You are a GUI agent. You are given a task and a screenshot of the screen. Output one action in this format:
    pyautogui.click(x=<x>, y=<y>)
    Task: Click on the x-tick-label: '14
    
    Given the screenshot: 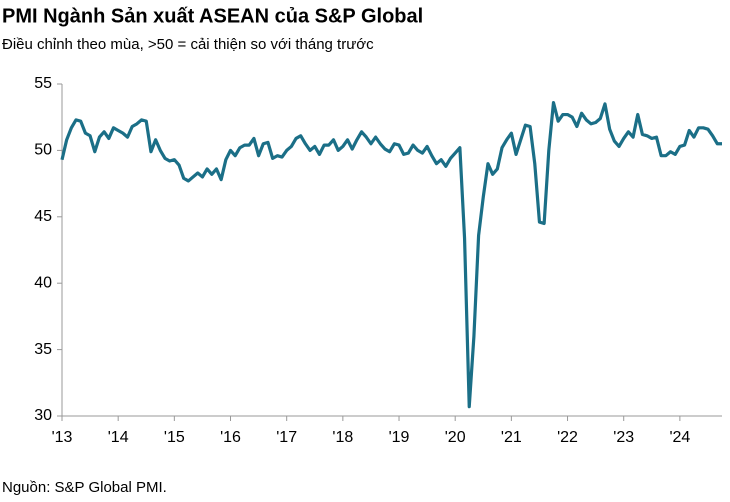 What is the action you would take?
    pyautogui.click(x=118, y=437)
    